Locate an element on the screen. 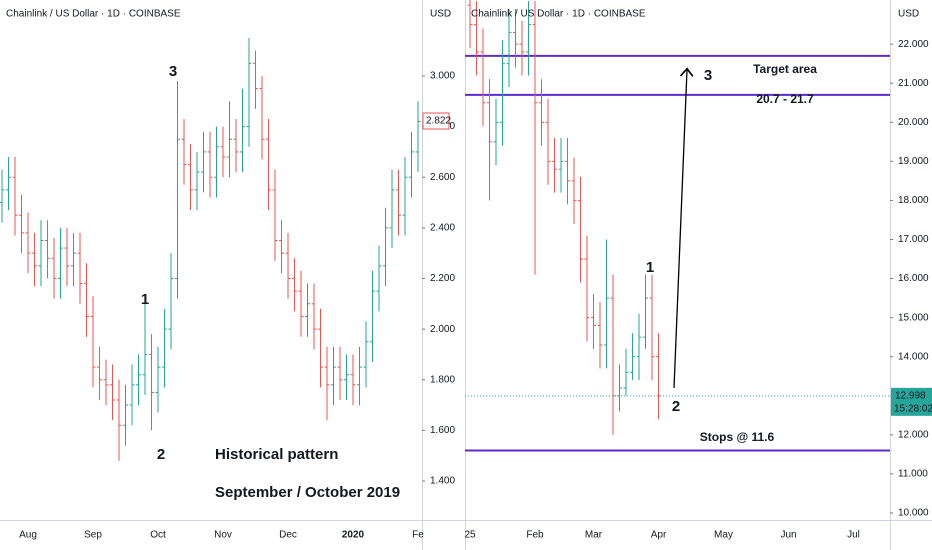 This screenshot has height=550, width=932. x-tick-label: 2020 is located at coordinates (353, 535).